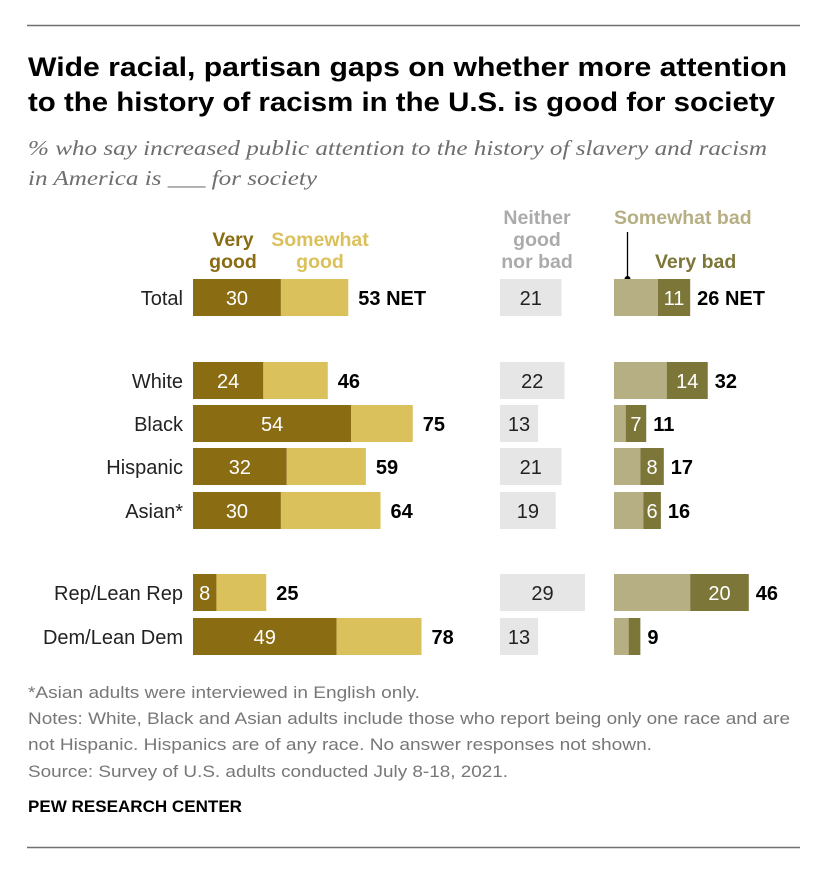 The width and height of the screenshot is (840, 886). Describe the element at coordinates (118, 594) in the screenshot. I see `category-label: Rep/Lean Rep` at that location.